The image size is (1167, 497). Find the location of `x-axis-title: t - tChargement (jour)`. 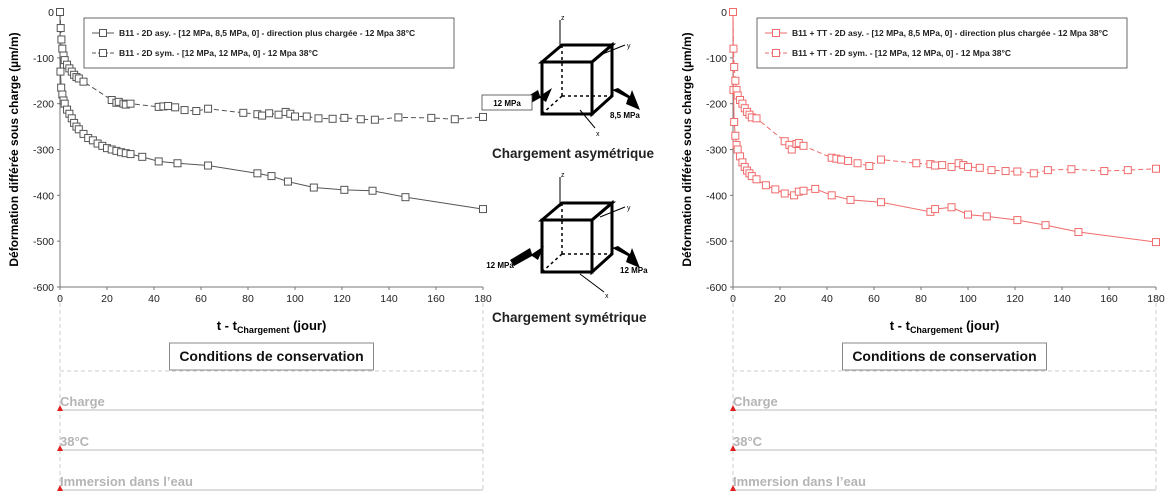

x-axis-title: t - tChargement (jour) is located at coordinates (272, 326).